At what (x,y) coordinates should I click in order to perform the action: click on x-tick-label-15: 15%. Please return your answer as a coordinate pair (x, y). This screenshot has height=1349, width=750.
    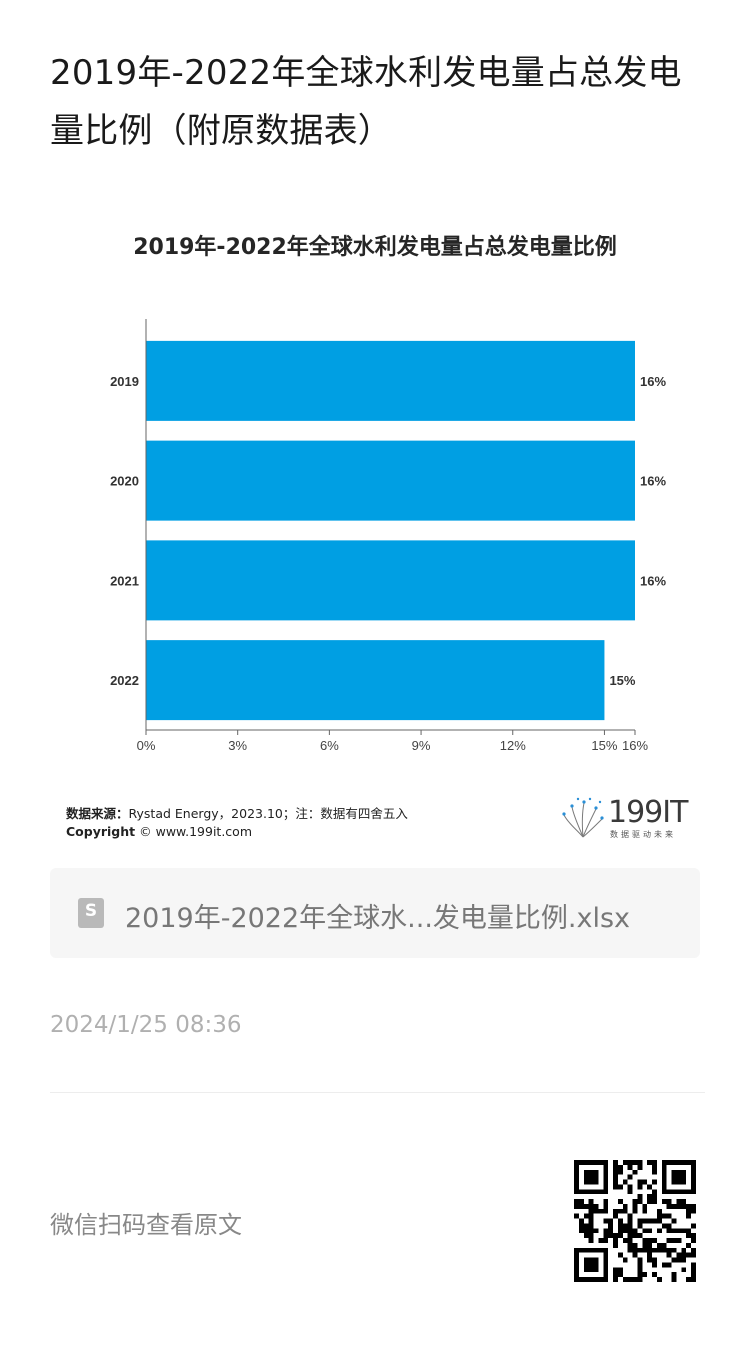
    Looking at the image, I should click on (604, 745).